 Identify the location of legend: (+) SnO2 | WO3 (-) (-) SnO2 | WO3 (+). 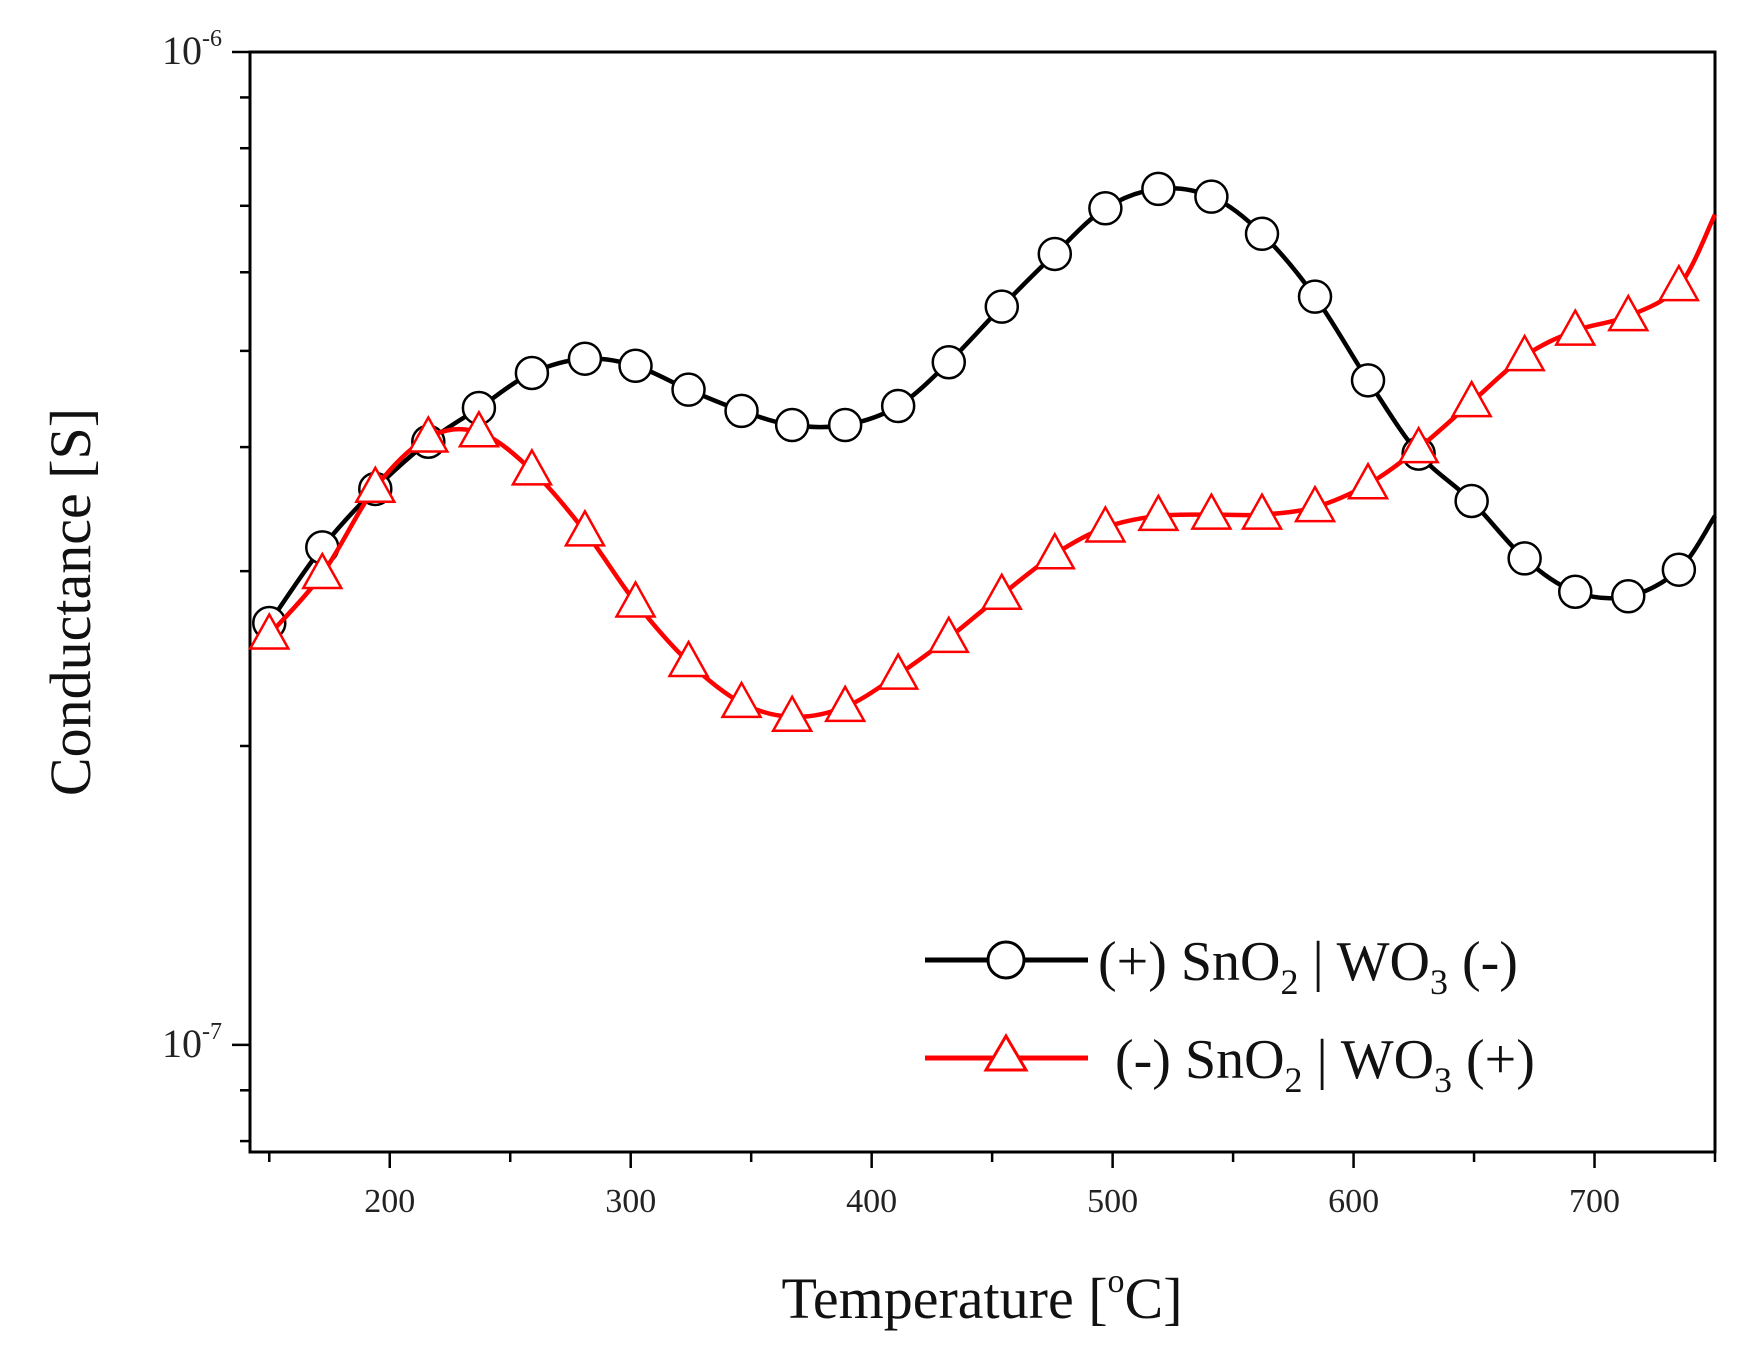
(1230, 1015).